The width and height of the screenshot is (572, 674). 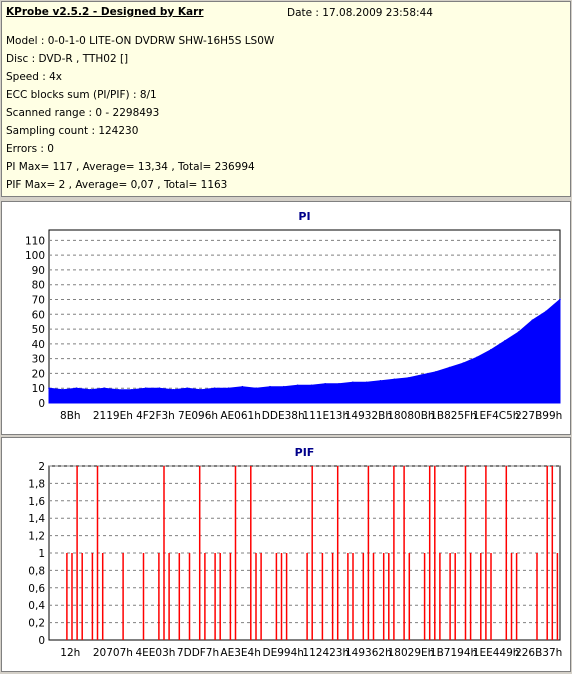 I want to click on y-tick-label: 110, so click(x=35, y=241).